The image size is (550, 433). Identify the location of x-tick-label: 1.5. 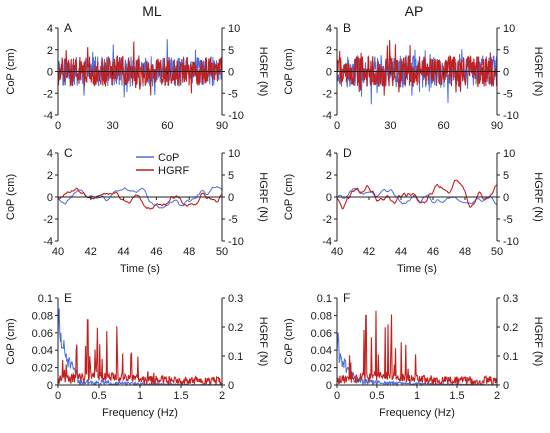
(180, 396).